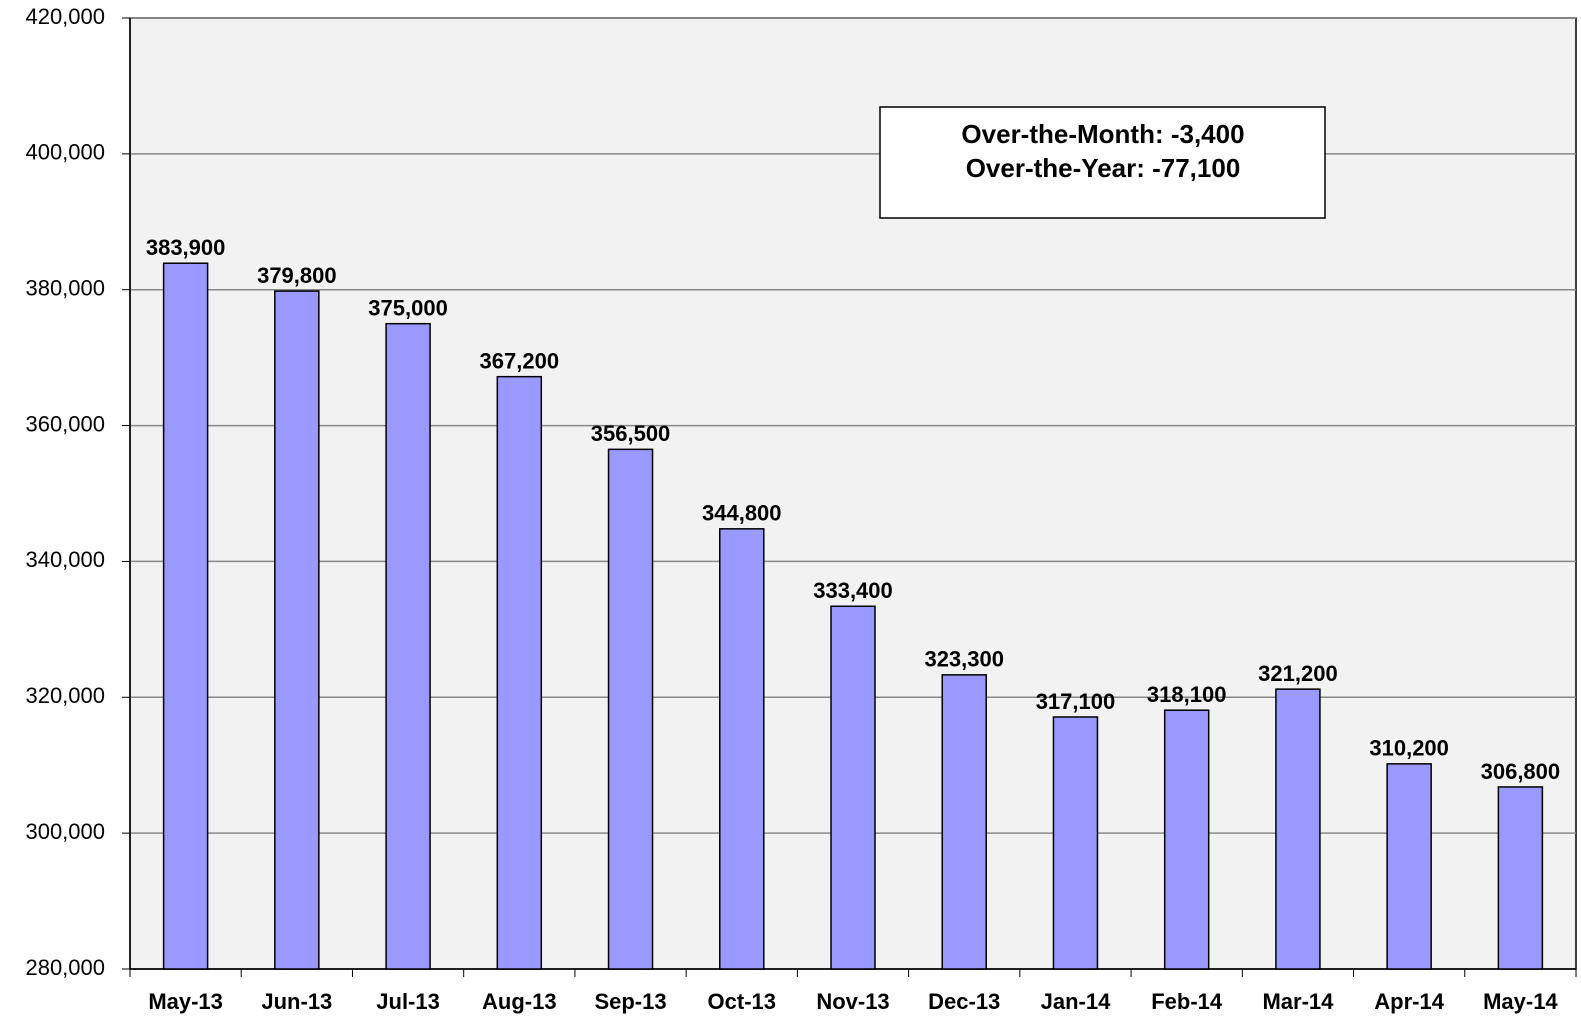  Describe the element at coordinates (1076, 701) in the screenshot. I see `data-label: 317,100` at that location.